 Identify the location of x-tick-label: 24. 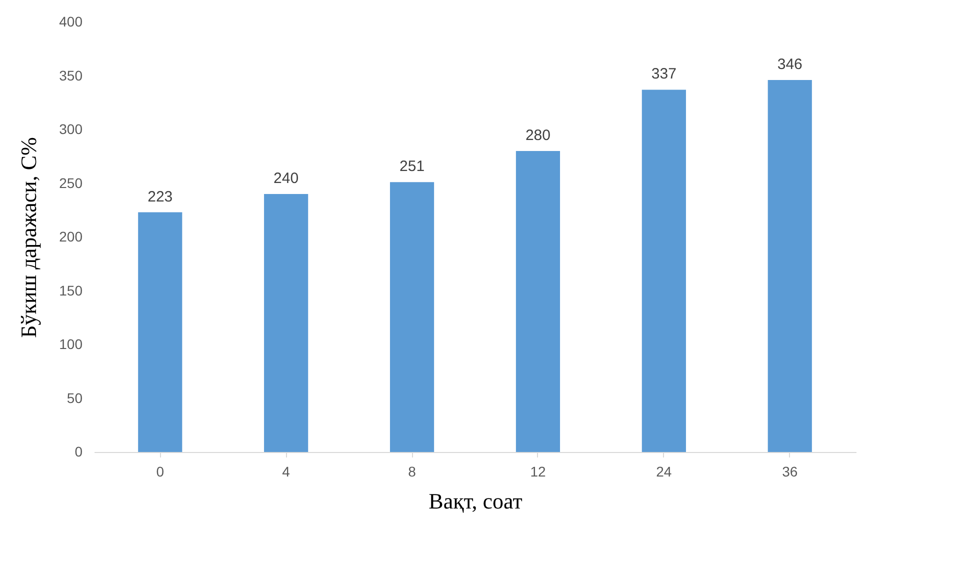
(664, 472).